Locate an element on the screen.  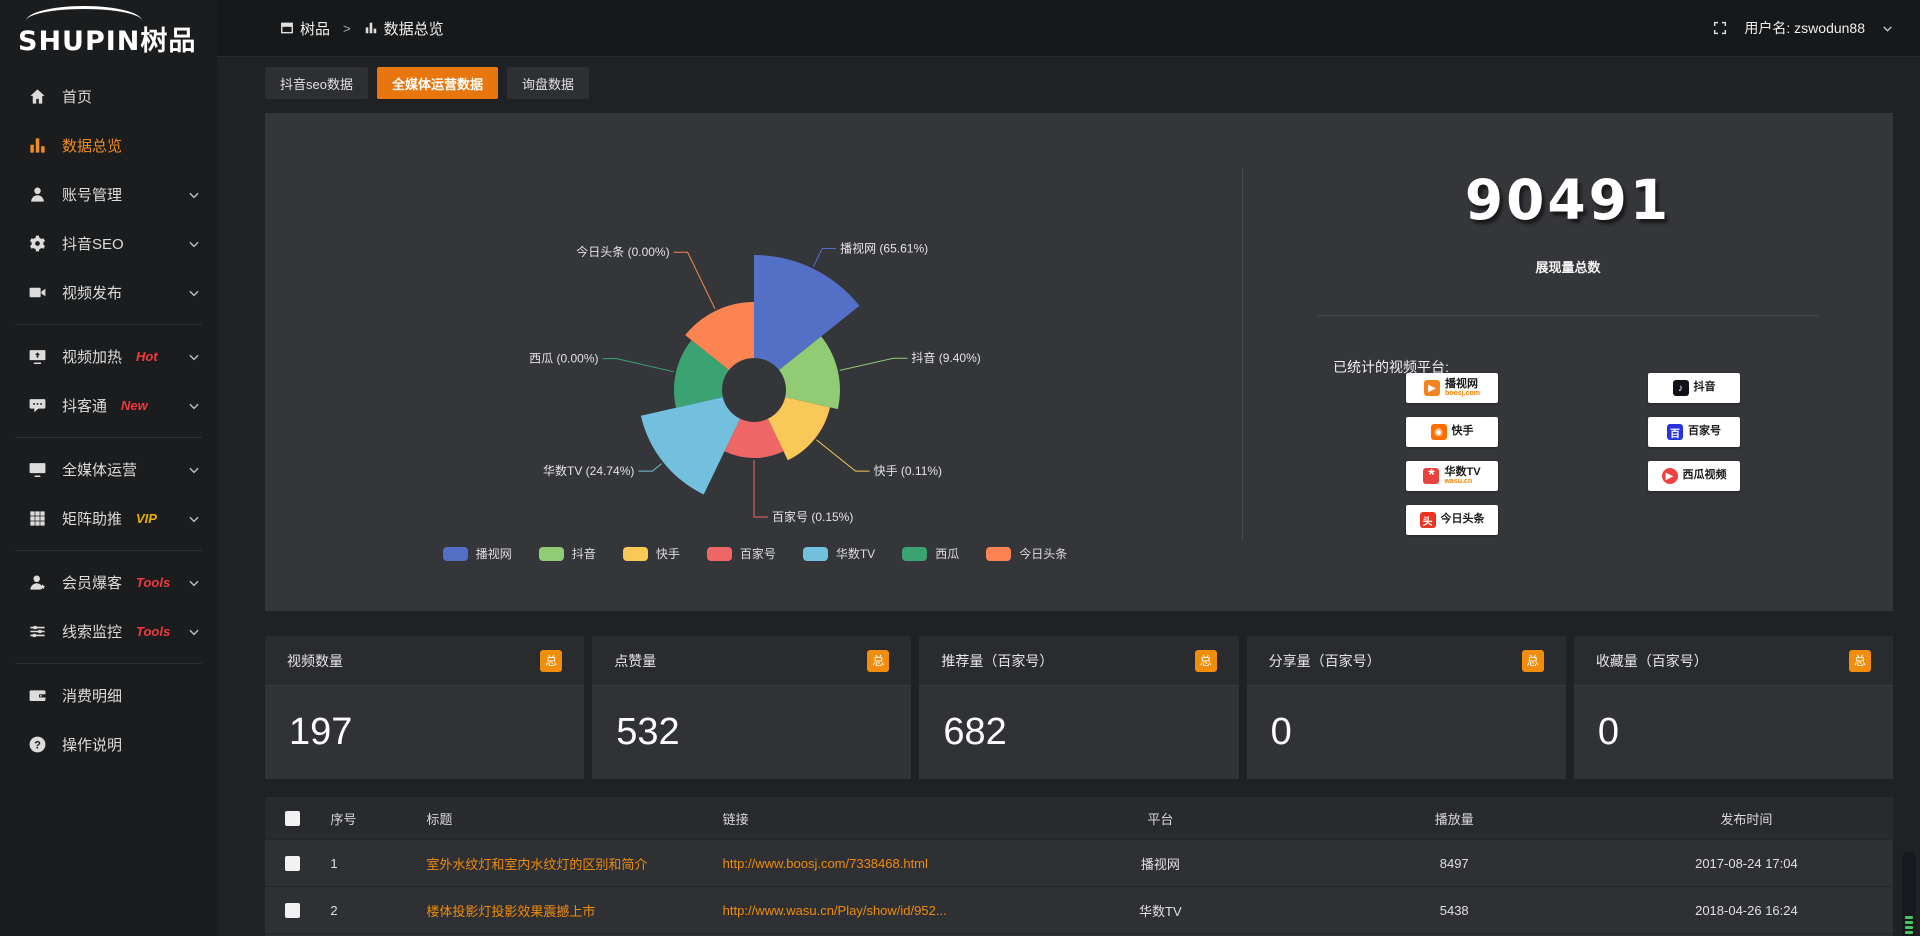
sidebar-item-consume-detail: 消费明细 is located at coordinates (108, 695).